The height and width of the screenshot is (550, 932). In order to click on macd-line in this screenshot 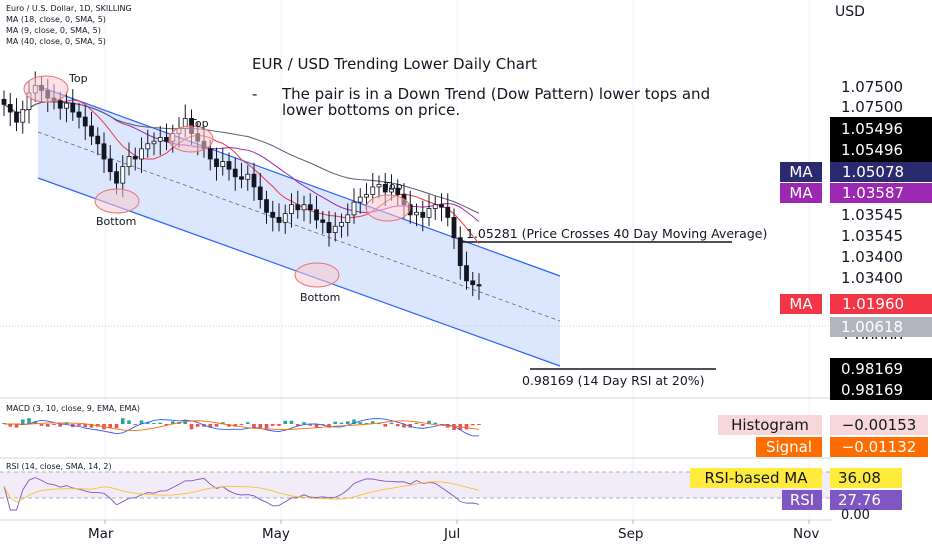, I will do `click(242, 427)`.